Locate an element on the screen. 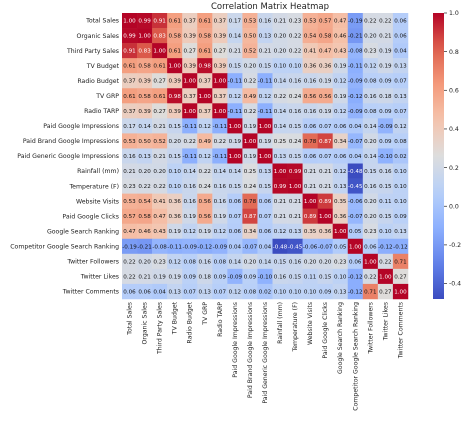 This screenshot has width=474, height=424. column-label: TV GRP is located at coordinates (205, 314).